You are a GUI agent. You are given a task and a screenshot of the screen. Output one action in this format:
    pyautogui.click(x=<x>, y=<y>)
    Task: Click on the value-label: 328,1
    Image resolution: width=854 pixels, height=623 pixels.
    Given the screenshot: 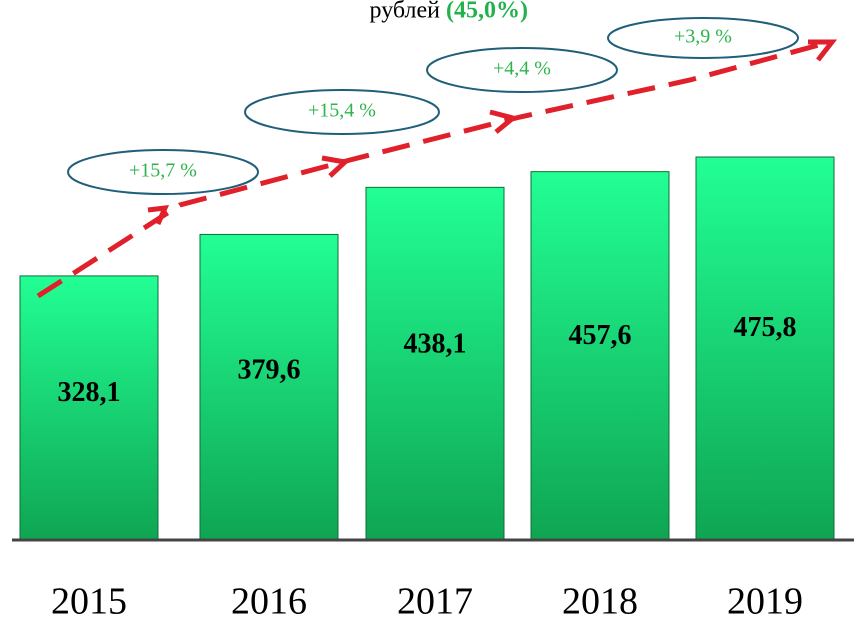 What is the action you would take?
    pyautogui.click(x=89, y=392)
    